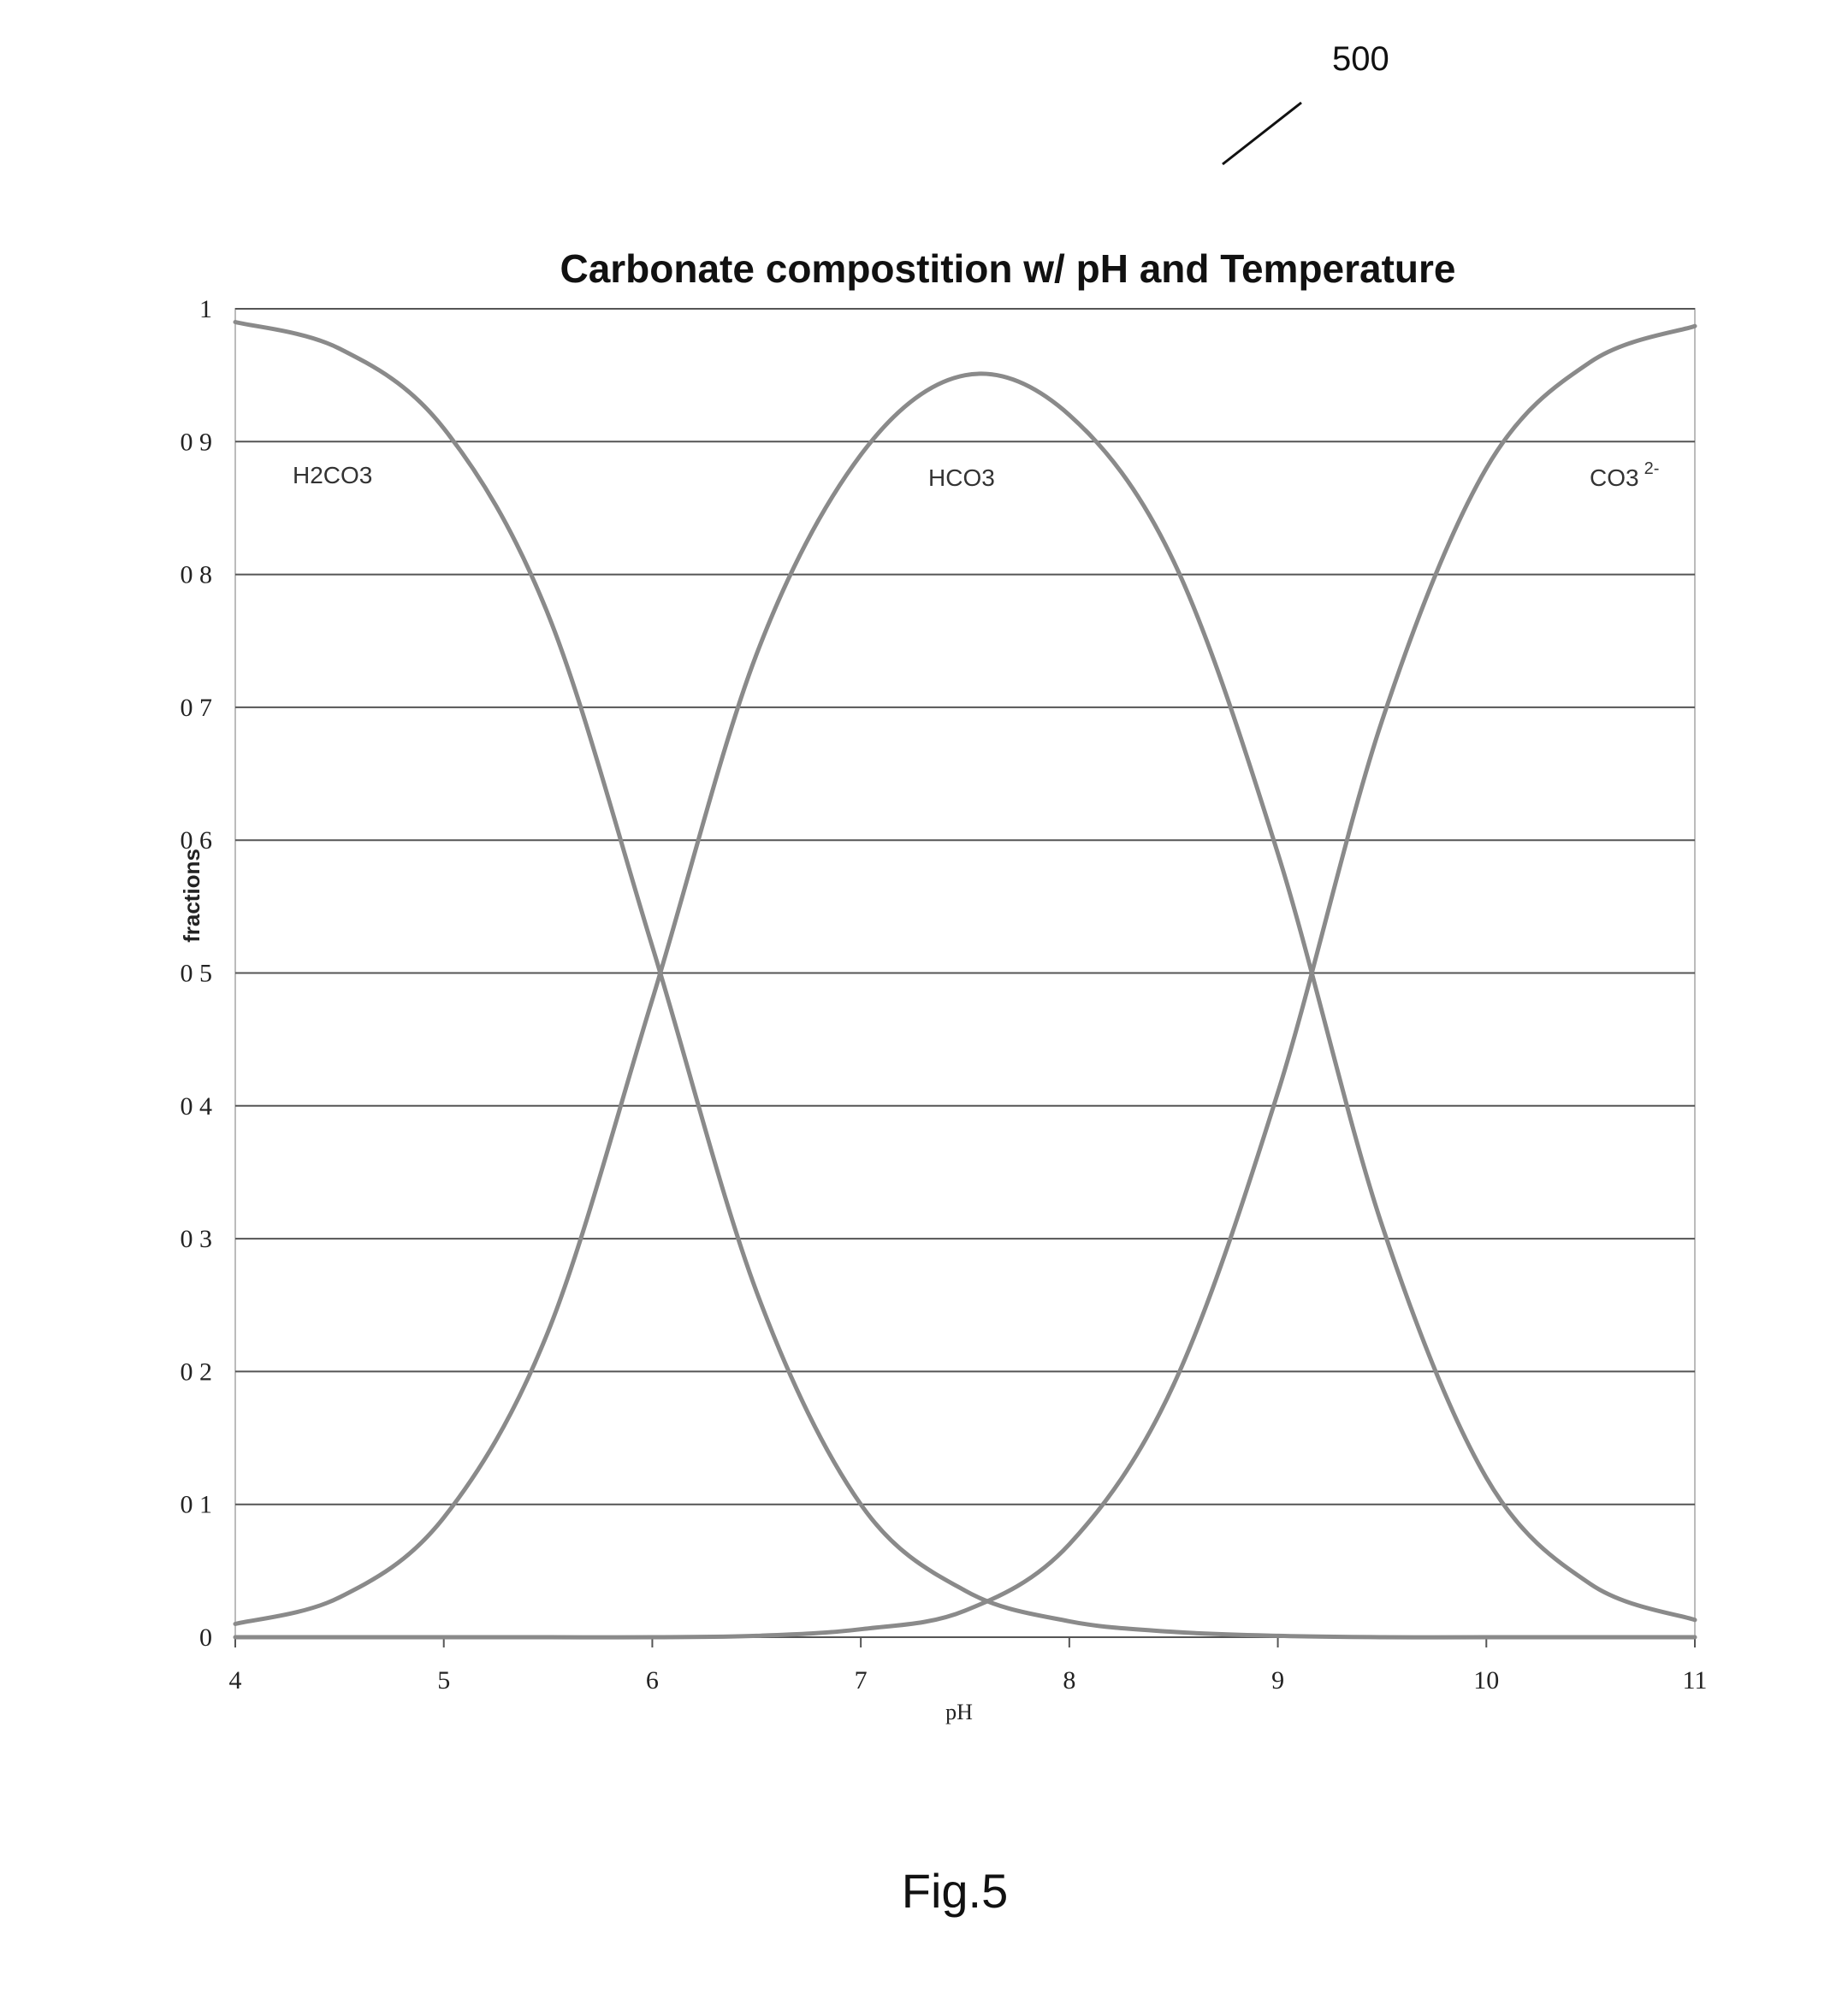  I want to click on y-tick-label: 0, so click(205, 1638).